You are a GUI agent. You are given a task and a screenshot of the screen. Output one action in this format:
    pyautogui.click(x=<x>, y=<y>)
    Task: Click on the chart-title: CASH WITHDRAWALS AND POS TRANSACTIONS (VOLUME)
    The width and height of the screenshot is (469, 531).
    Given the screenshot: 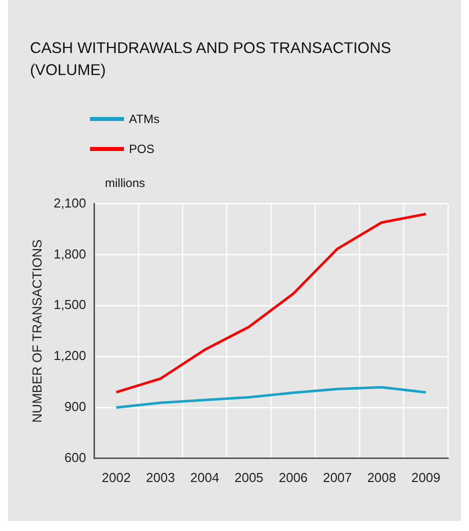 What is the action you would take?
    pyautogui.click(x=211, y=60)
    